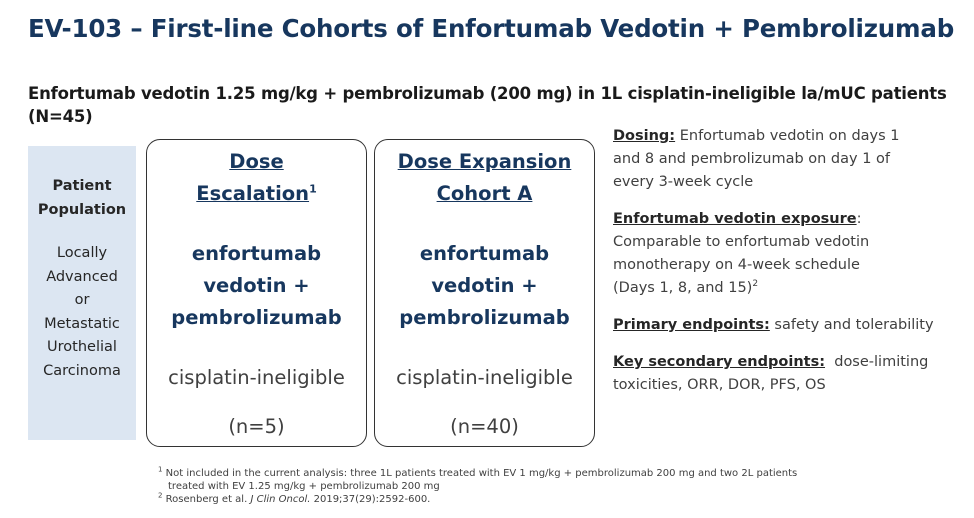 This screenshot has height=518, width=974. Describe the element at coordinates (313, 189) in the screenshot. I see `footnote-ref: 1` at that location.